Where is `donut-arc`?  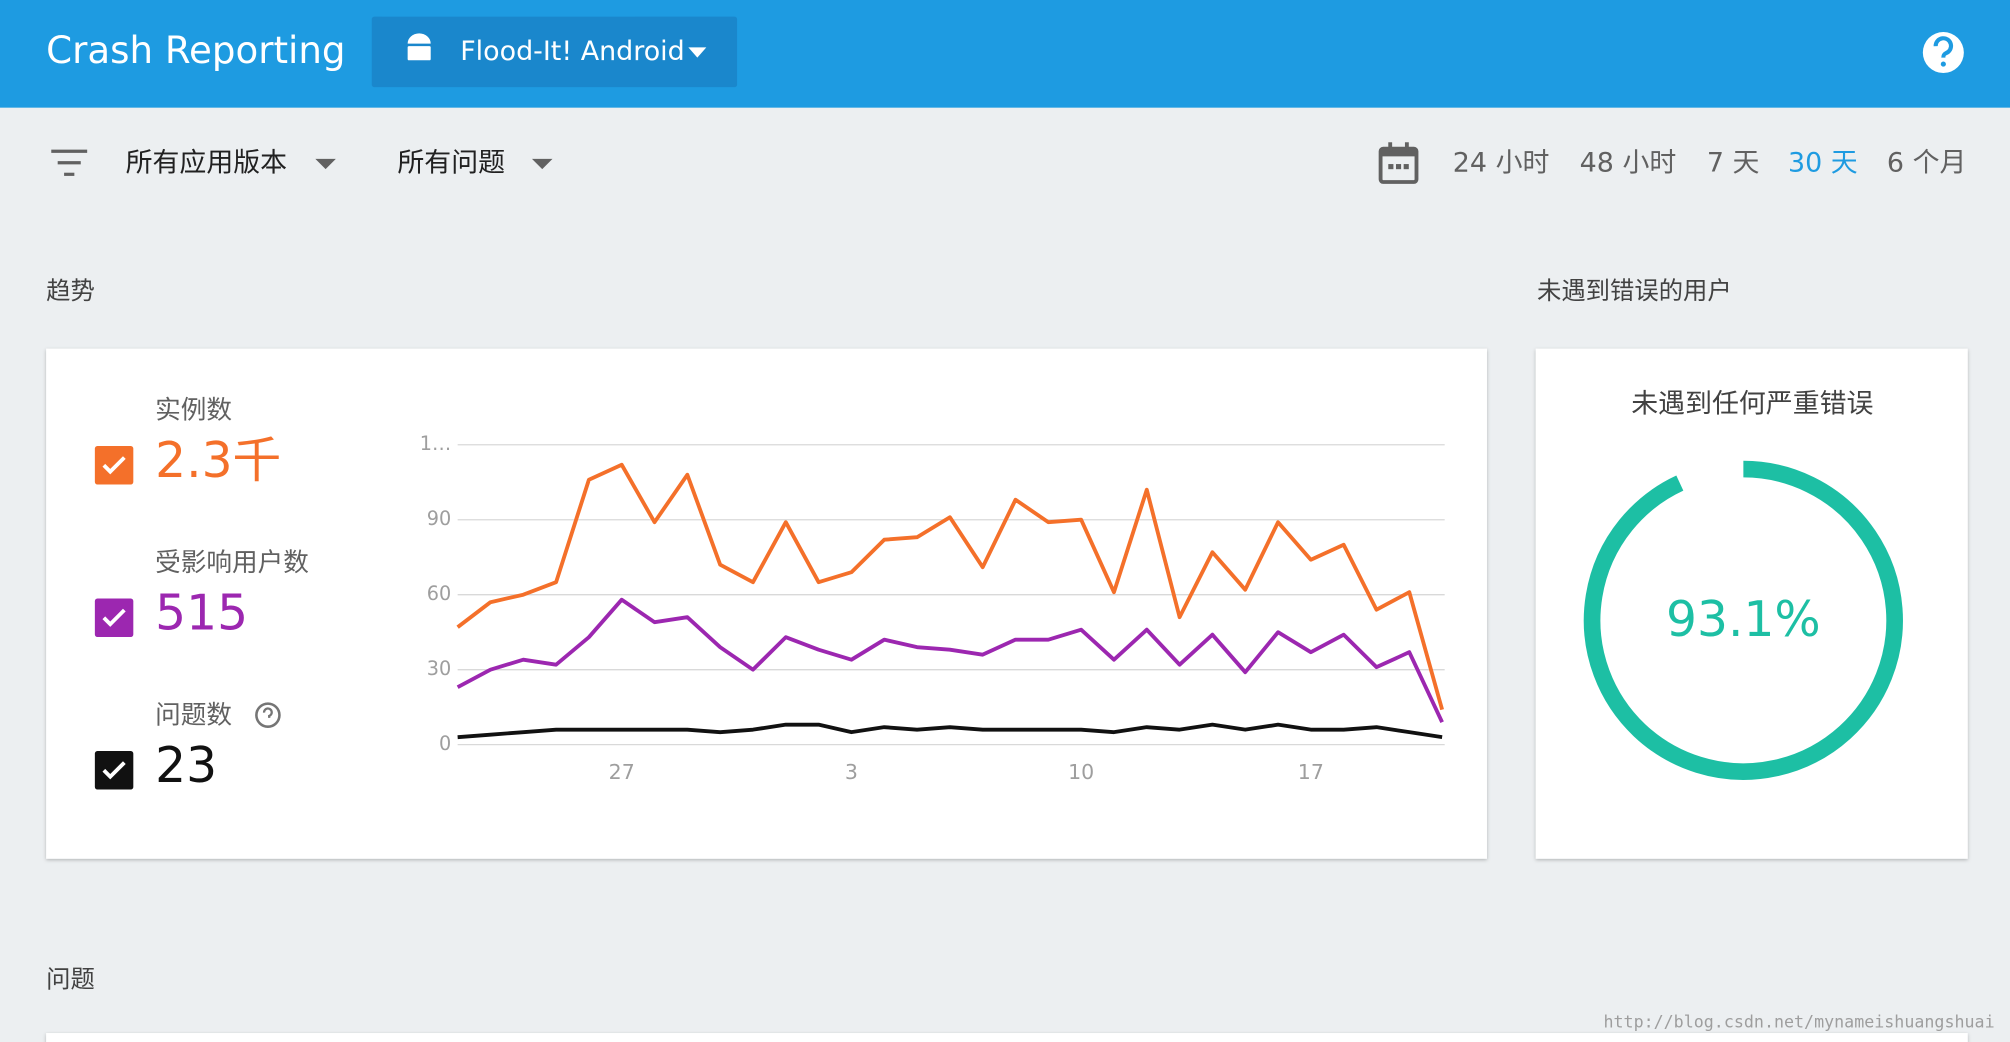
donut-arc is located at coordinates (1743, 620).